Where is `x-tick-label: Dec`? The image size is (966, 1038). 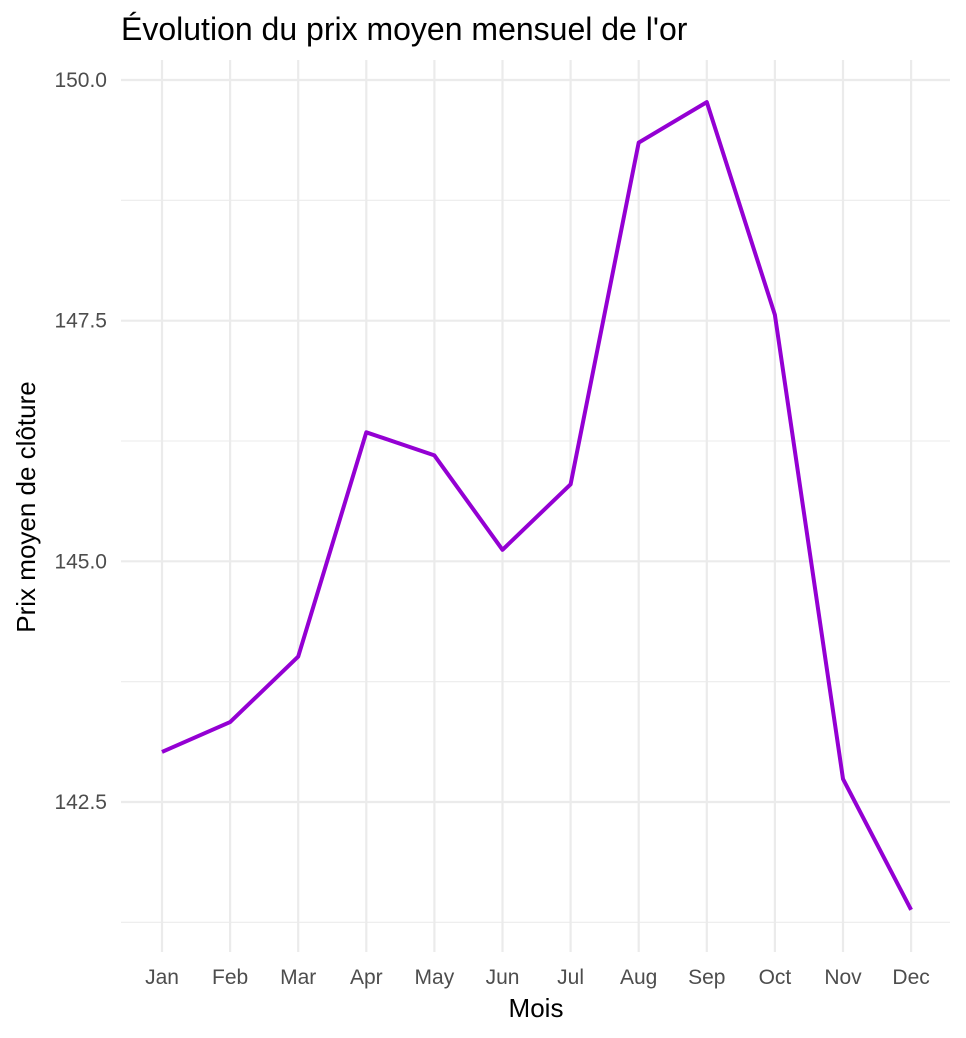 x-tick-label: Dec is located at coordinates (910, 977).